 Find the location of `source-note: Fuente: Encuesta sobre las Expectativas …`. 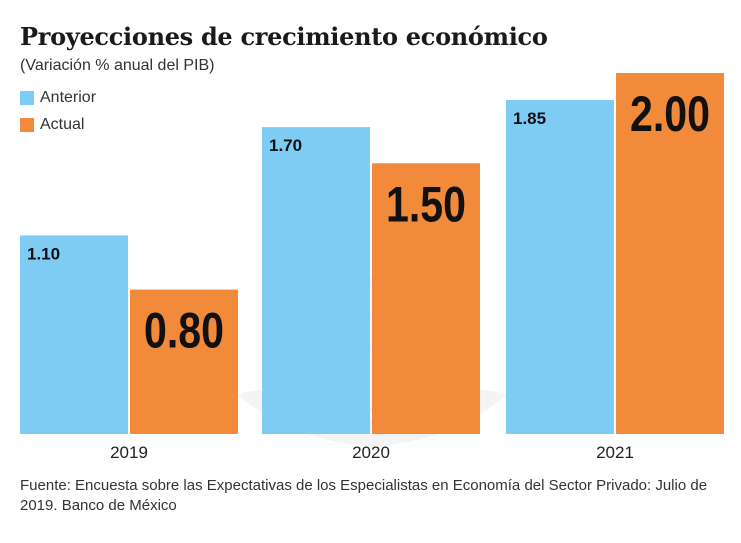

source-note: Fuente: Encuesta sobre las Expectativas … is located at coordinates (364, 495).